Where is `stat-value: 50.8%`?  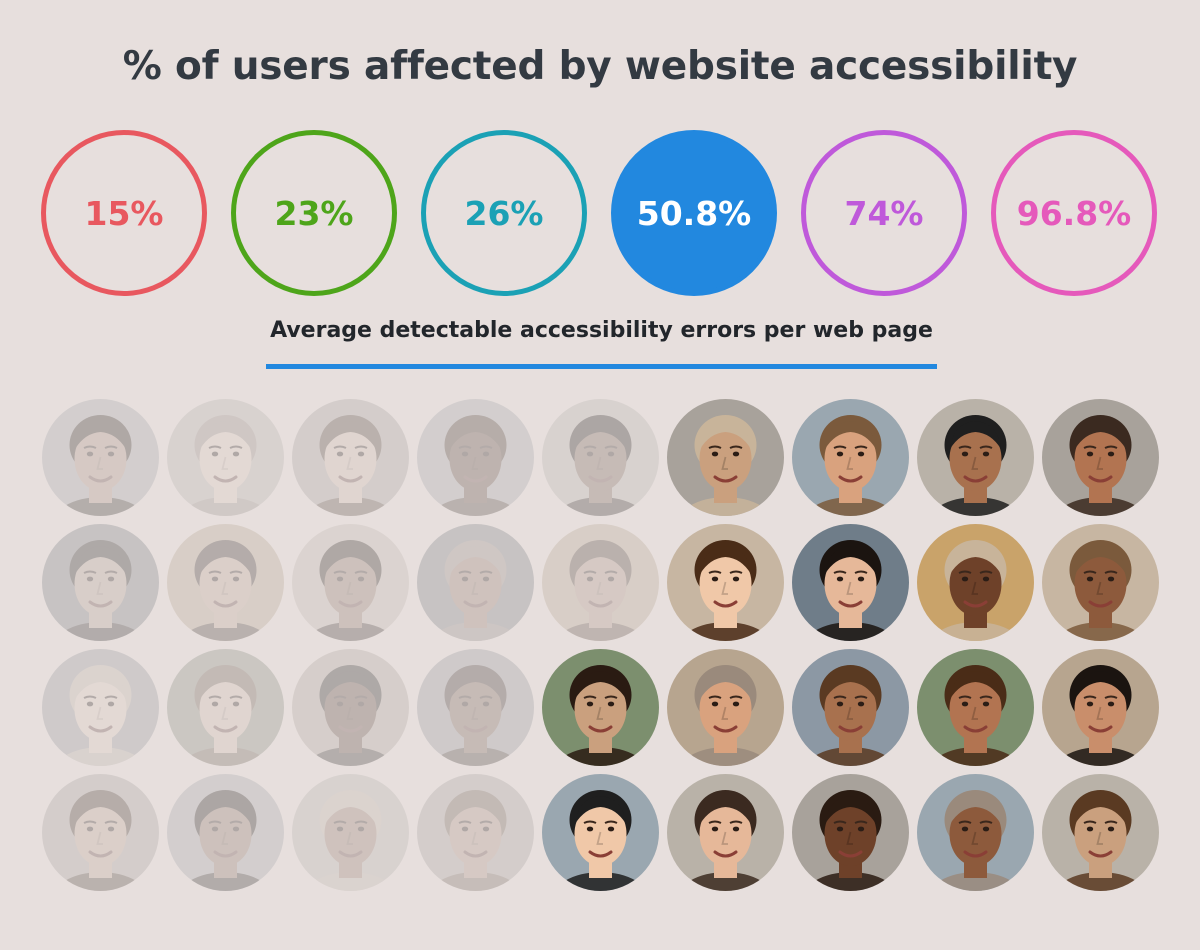 stat-value: 50.8% is located at coordinates (694, 213).